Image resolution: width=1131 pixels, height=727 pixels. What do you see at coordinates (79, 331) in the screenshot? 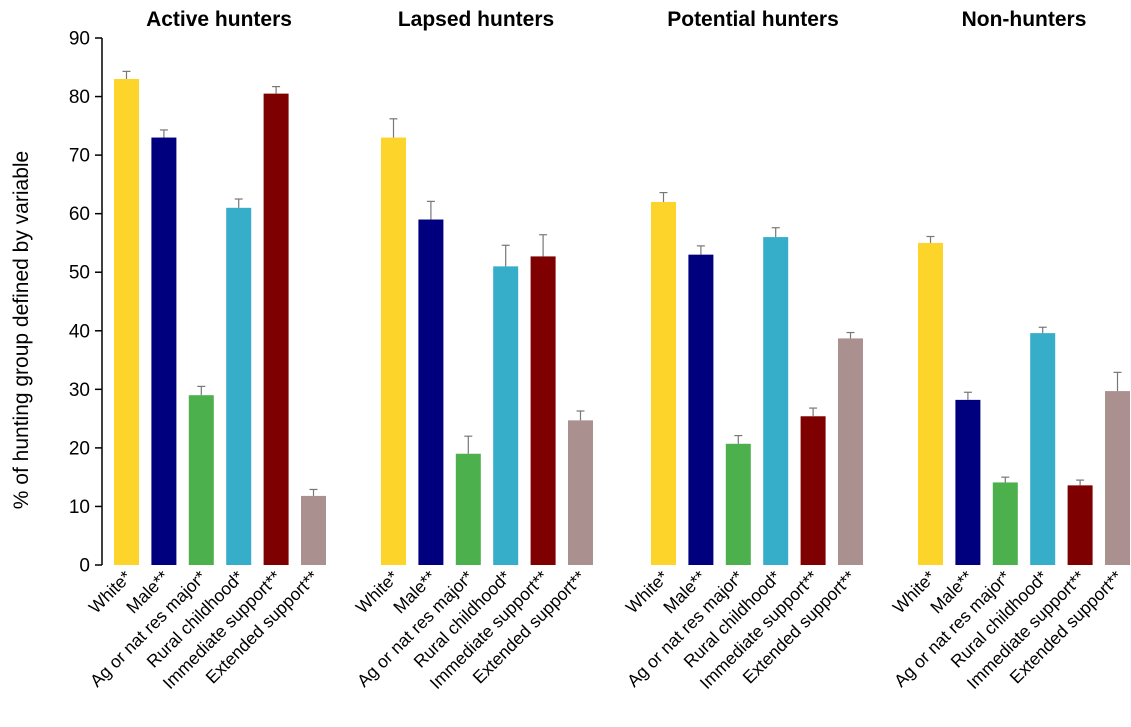
I see `y-tick-label: 40` at bounding box center [79, 331].